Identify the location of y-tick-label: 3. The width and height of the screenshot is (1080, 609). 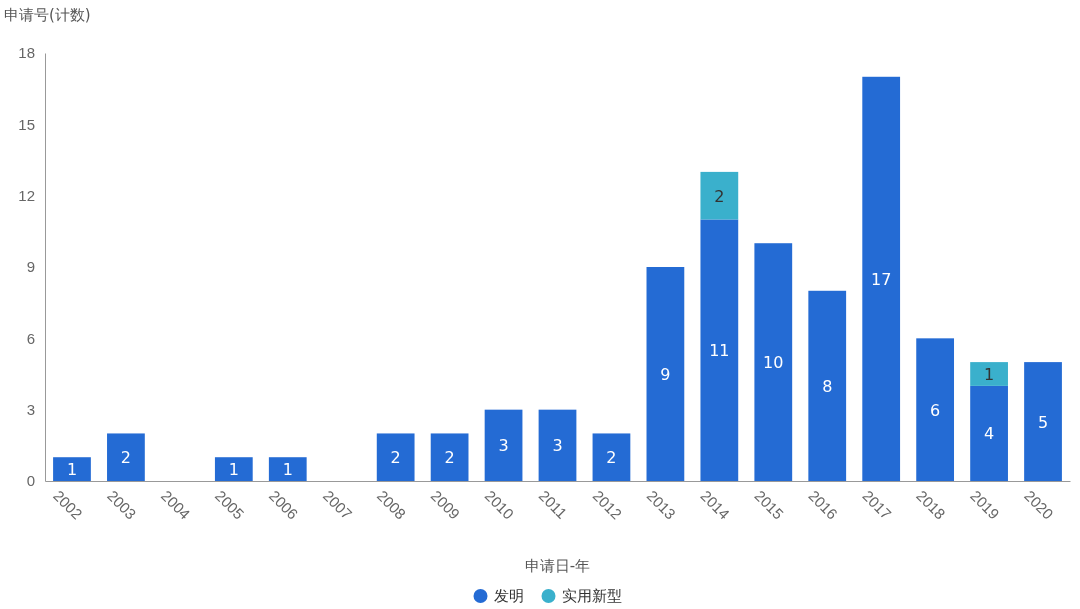
(30, 409).